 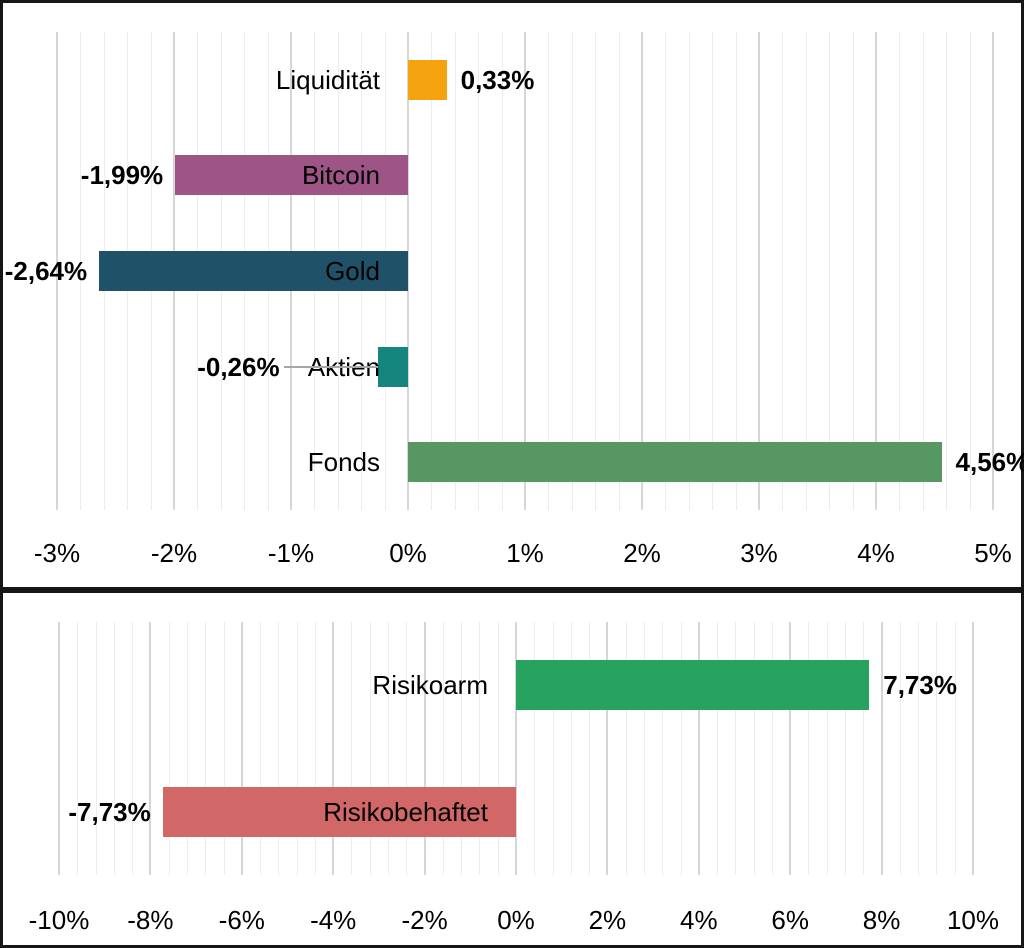 What do you see at coordinates (759, 553) in the screenshot?
I see `x-axis-tick-3: 3%` at bounding box center [759, 553].